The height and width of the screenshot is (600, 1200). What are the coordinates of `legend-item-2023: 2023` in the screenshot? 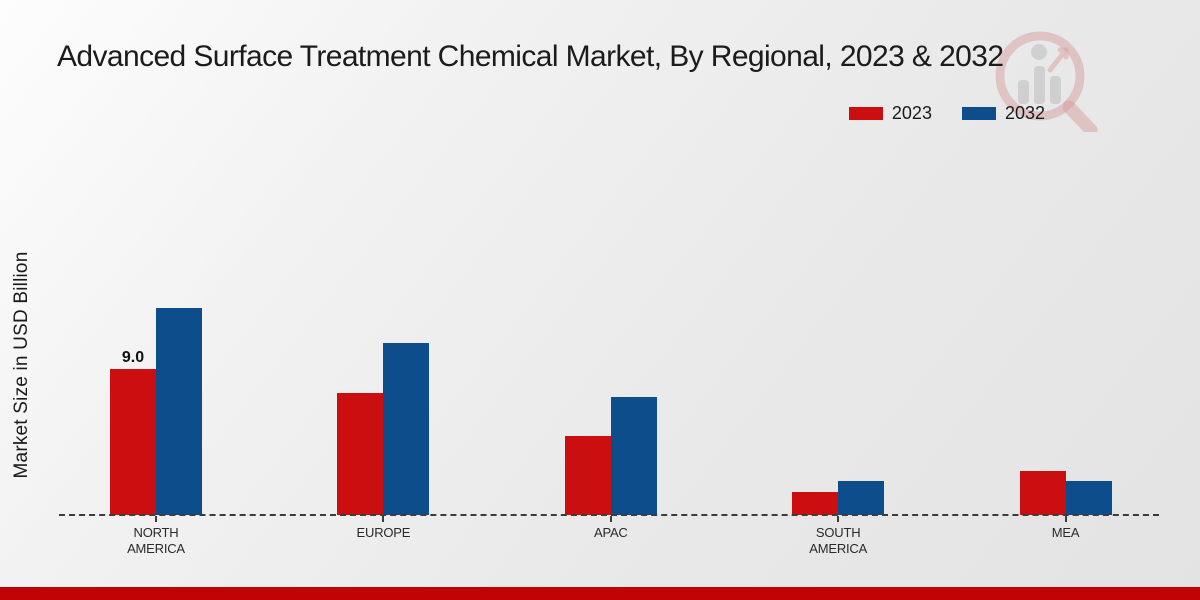 It's located at (890, 113).